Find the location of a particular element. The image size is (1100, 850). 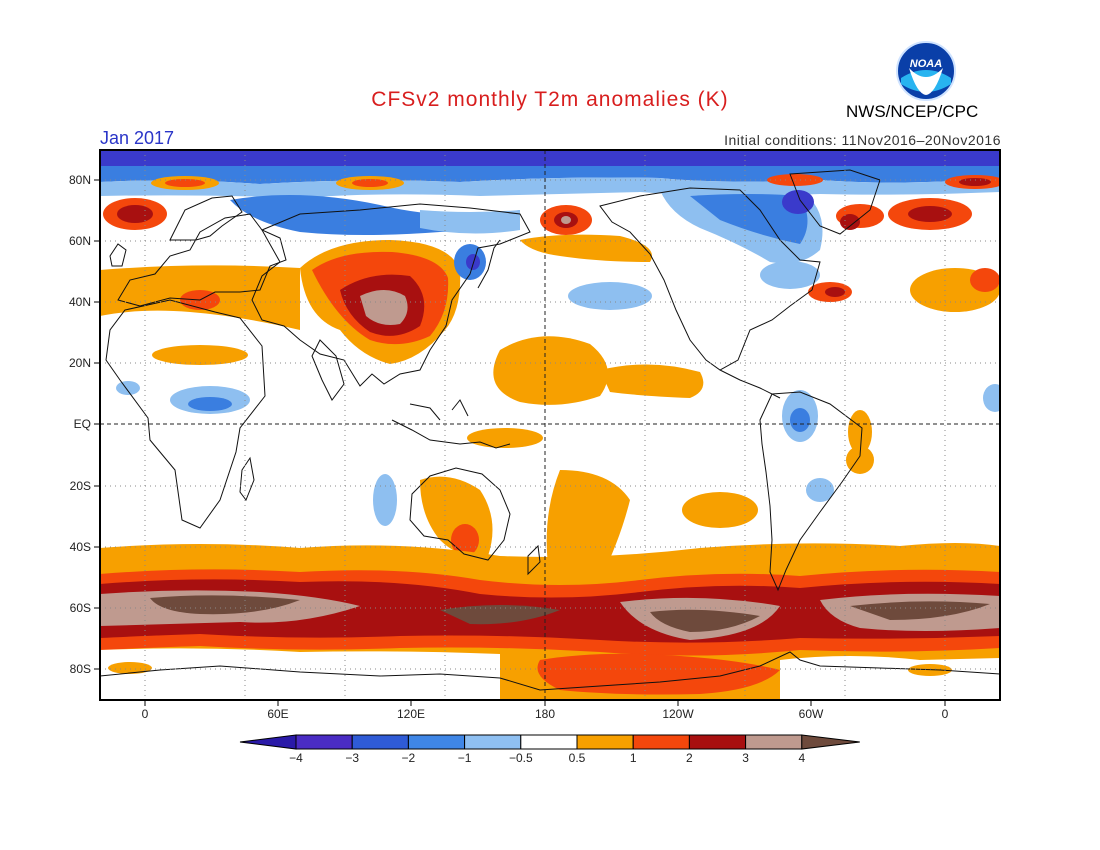

colorbar-tick-label: 4 is located at coordinates (801, 758).